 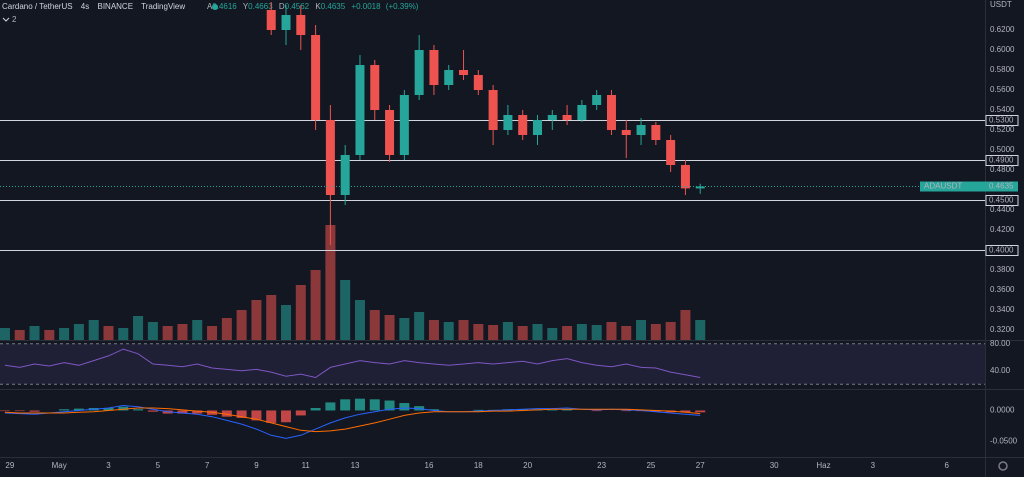 What do you see at coordinates (85, 6) in the screenshot?
I see `interval: 4s` at bounding box center [85, 6].